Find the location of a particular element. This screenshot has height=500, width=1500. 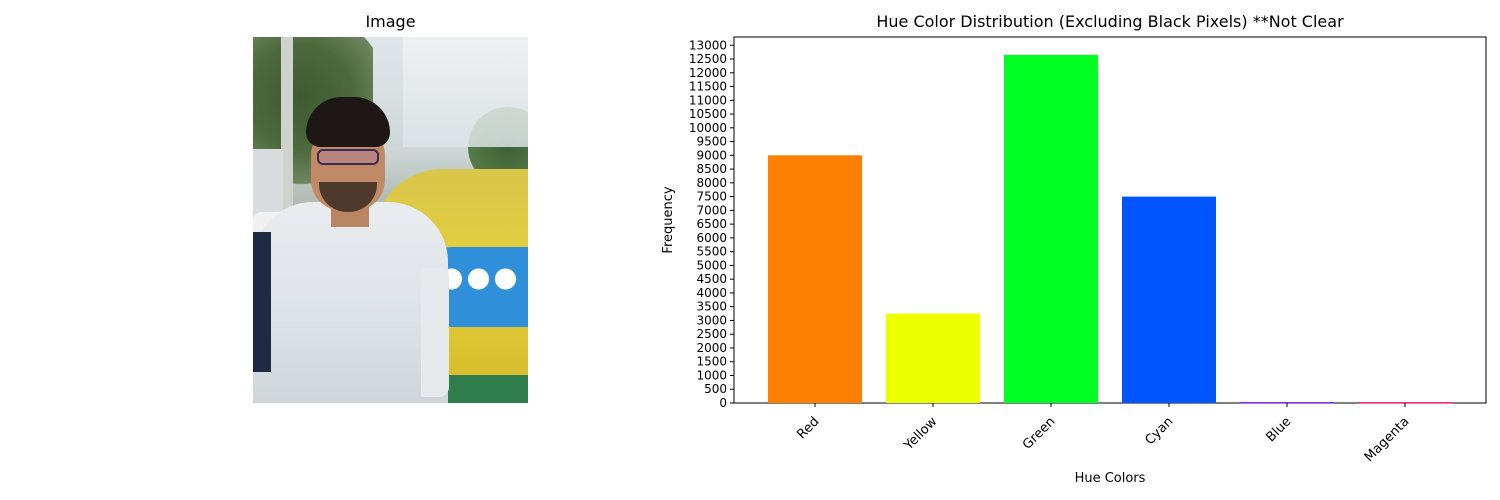

person-glasses is located at coordinates (348, 157).